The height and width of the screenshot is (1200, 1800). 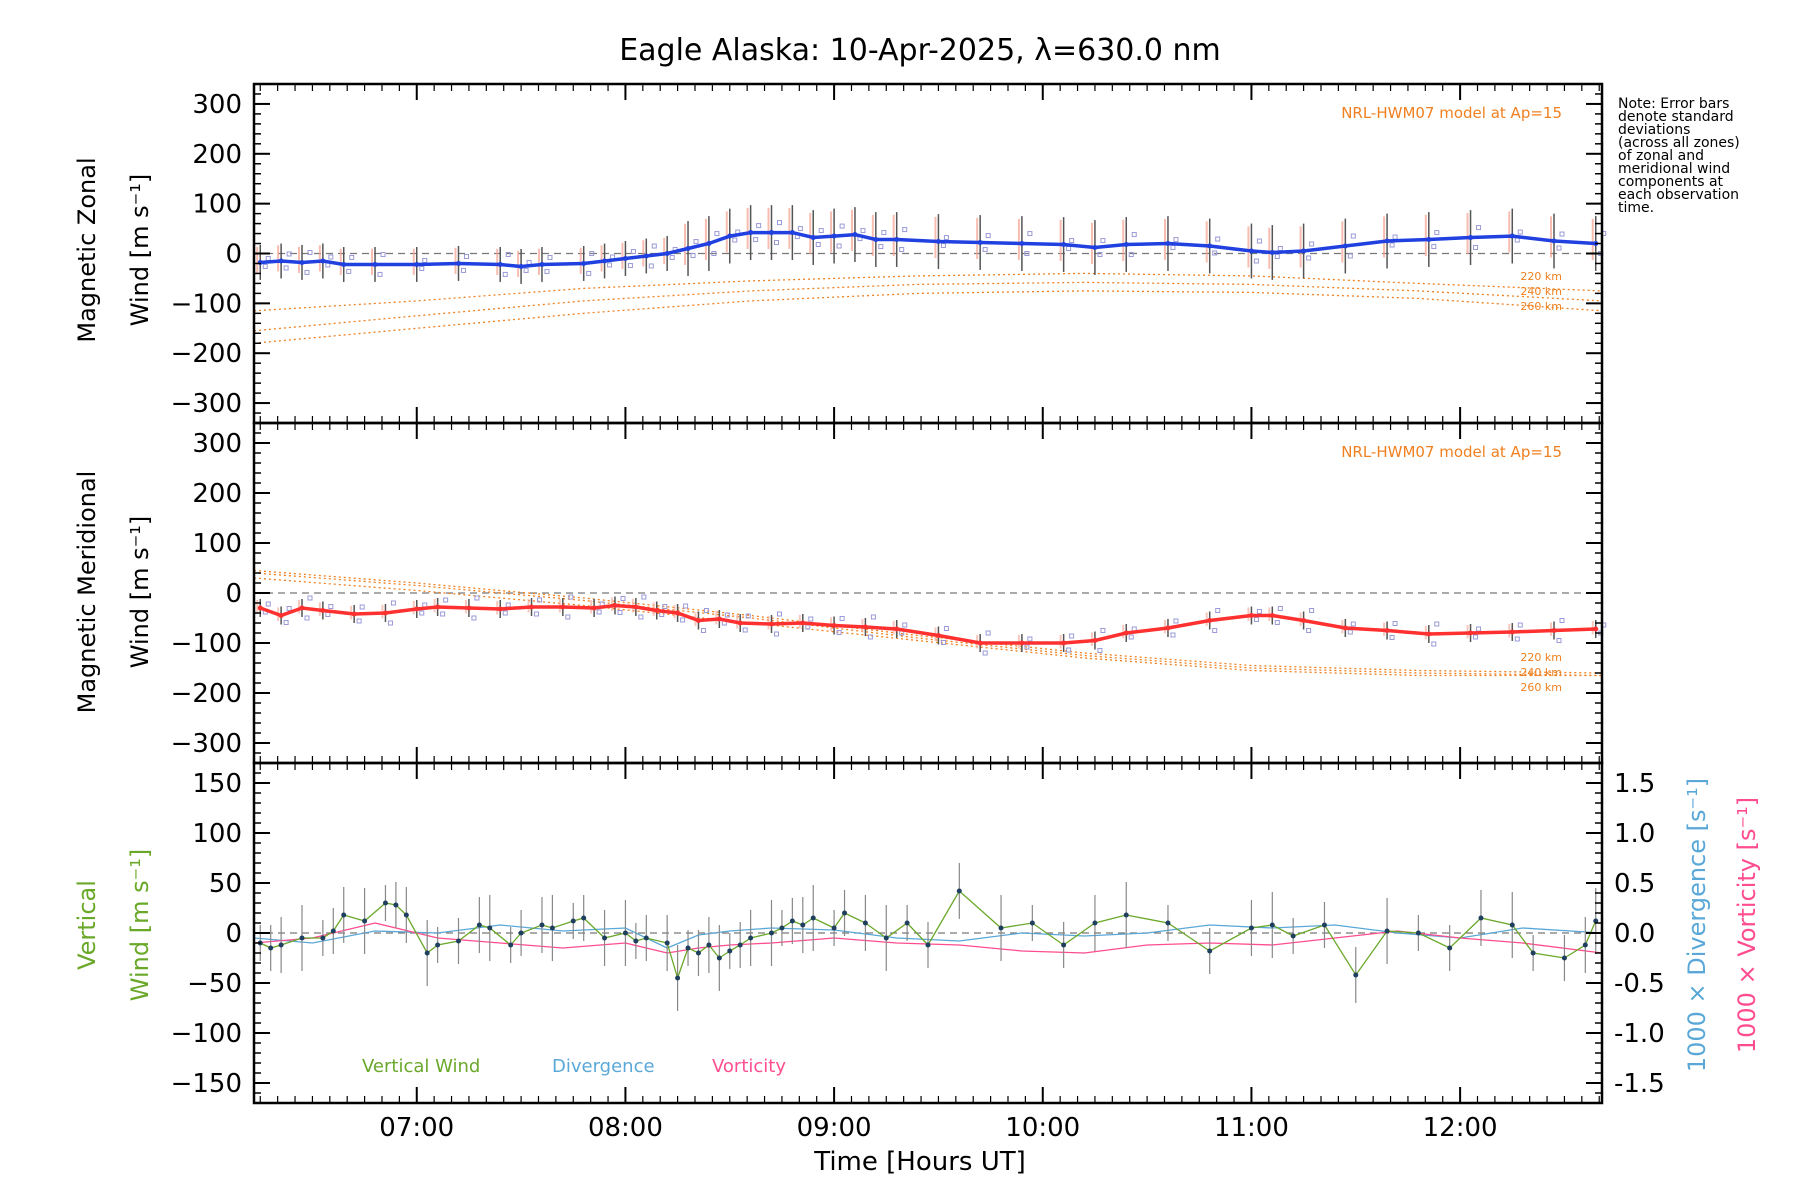 What do you see at coordinates (113, 249) in the screenshot?
I see `zonal-ylabel: Magnetic Zonal Wind [m s⁻¹]` at bounding box center [113, 249].